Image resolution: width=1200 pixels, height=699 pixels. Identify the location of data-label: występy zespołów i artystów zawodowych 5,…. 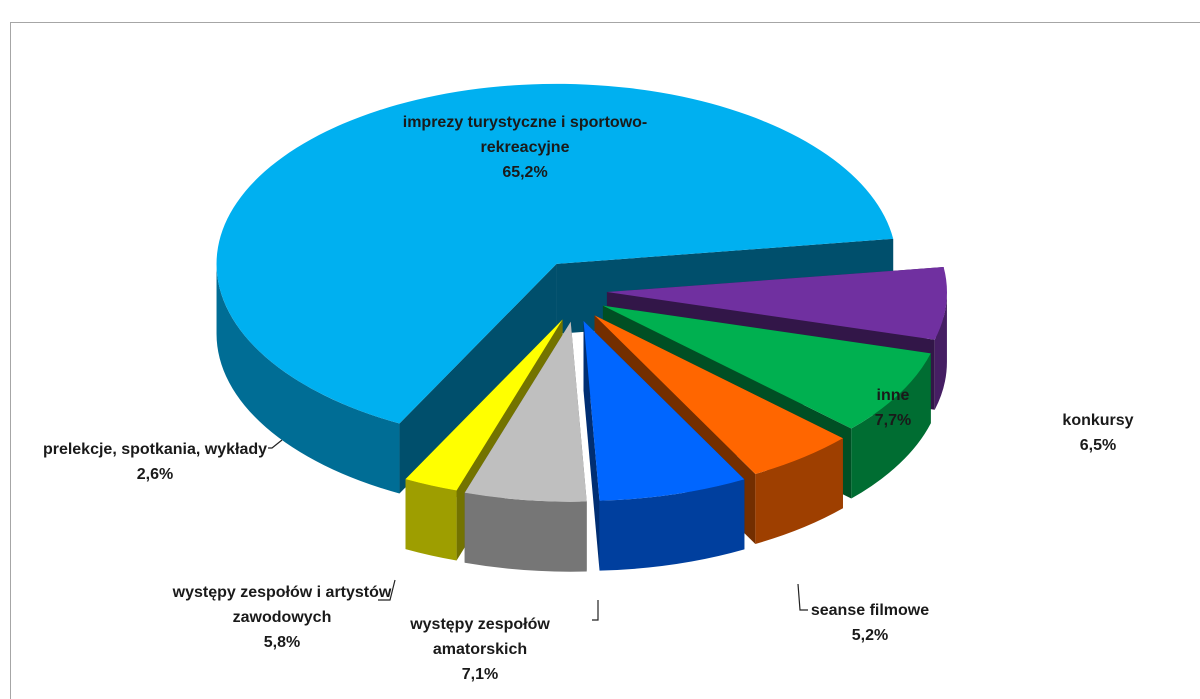
(282, 617).